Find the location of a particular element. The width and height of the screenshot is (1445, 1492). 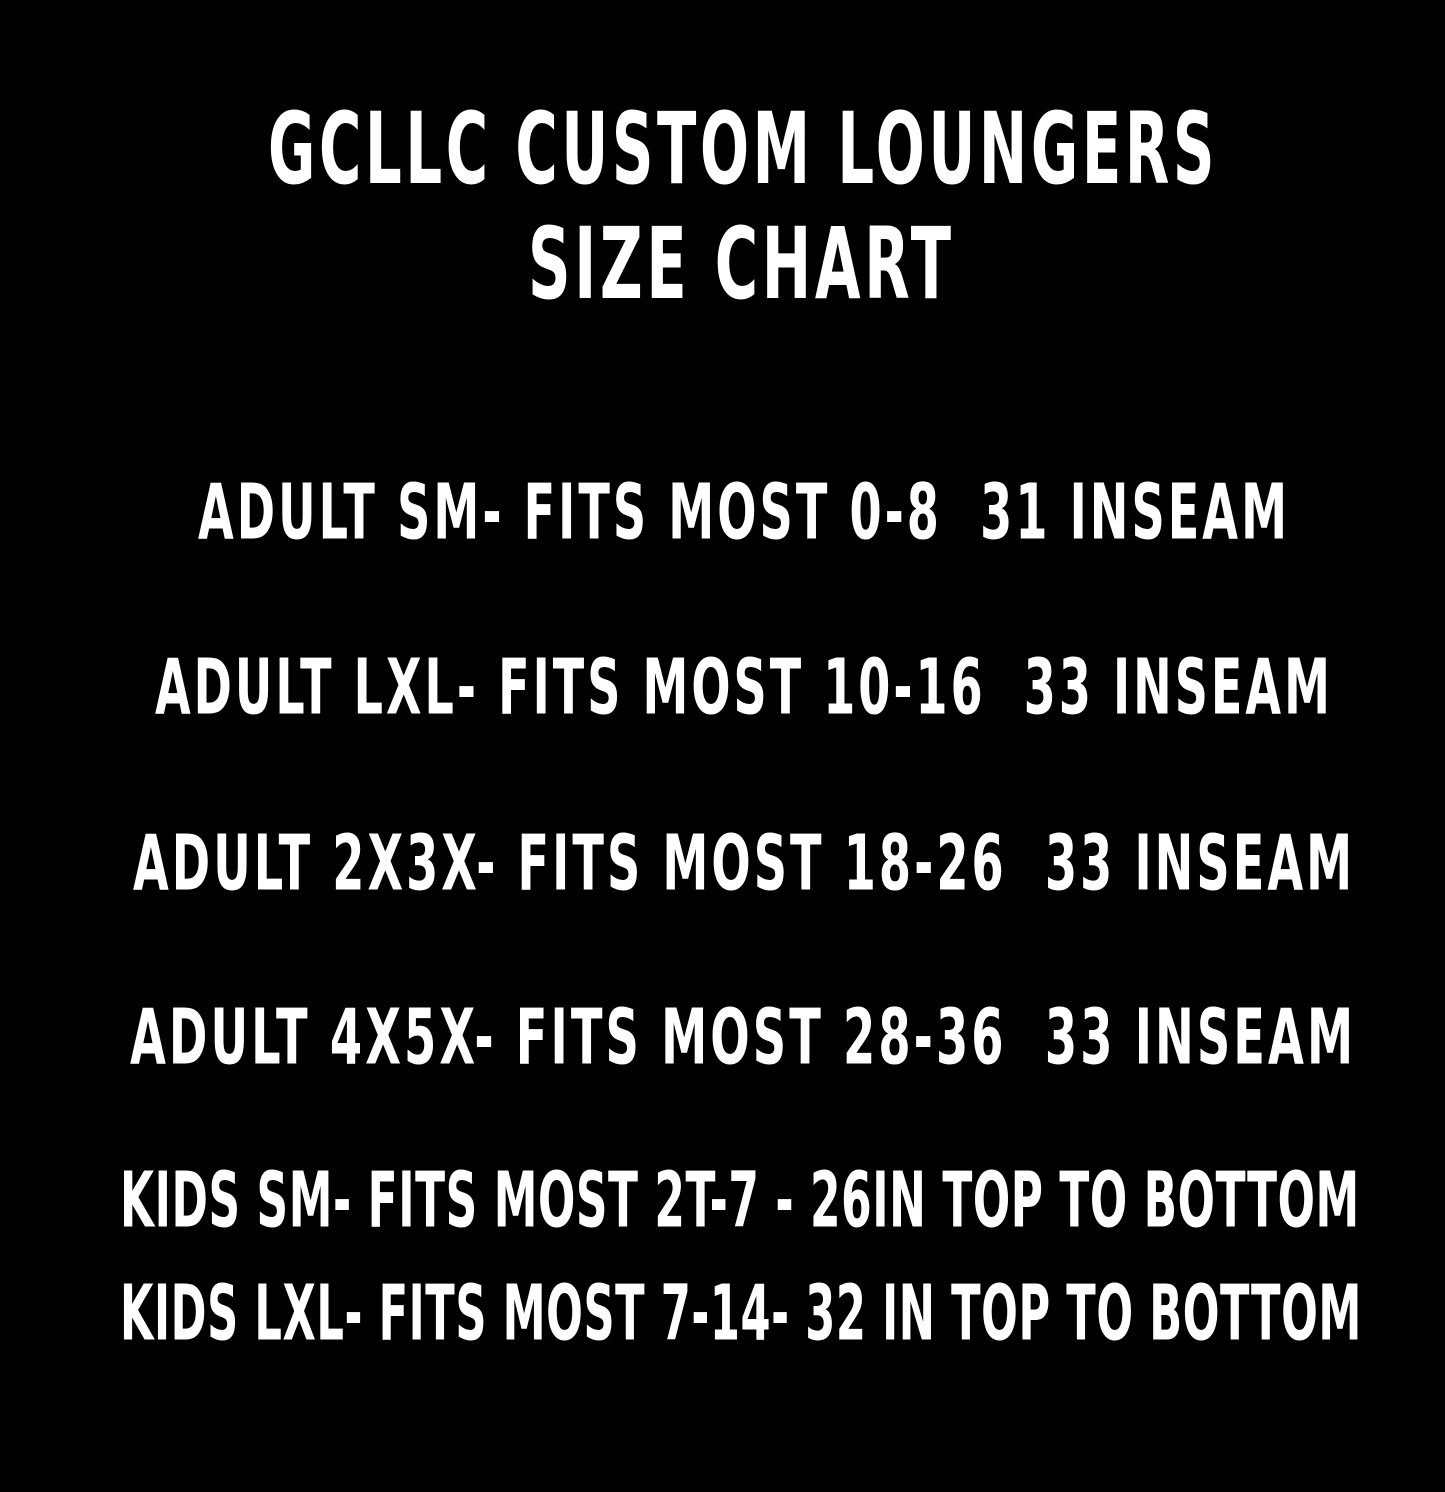

size-row-adult-2x3x: ADULT 2X3X- FITS MOST 18-26 33 INSEAM is located at coordinates (744, 862).